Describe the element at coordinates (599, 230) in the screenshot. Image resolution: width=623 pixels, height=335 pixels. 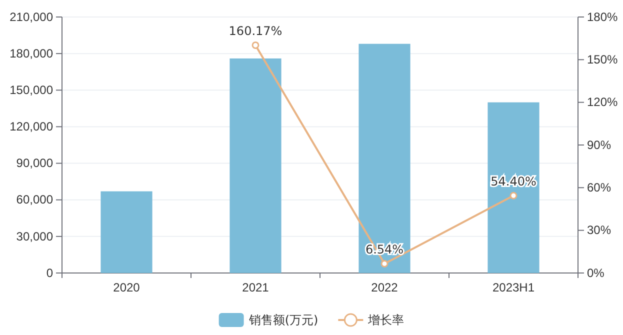
I see `y2-tick-label: 30%` at that location.